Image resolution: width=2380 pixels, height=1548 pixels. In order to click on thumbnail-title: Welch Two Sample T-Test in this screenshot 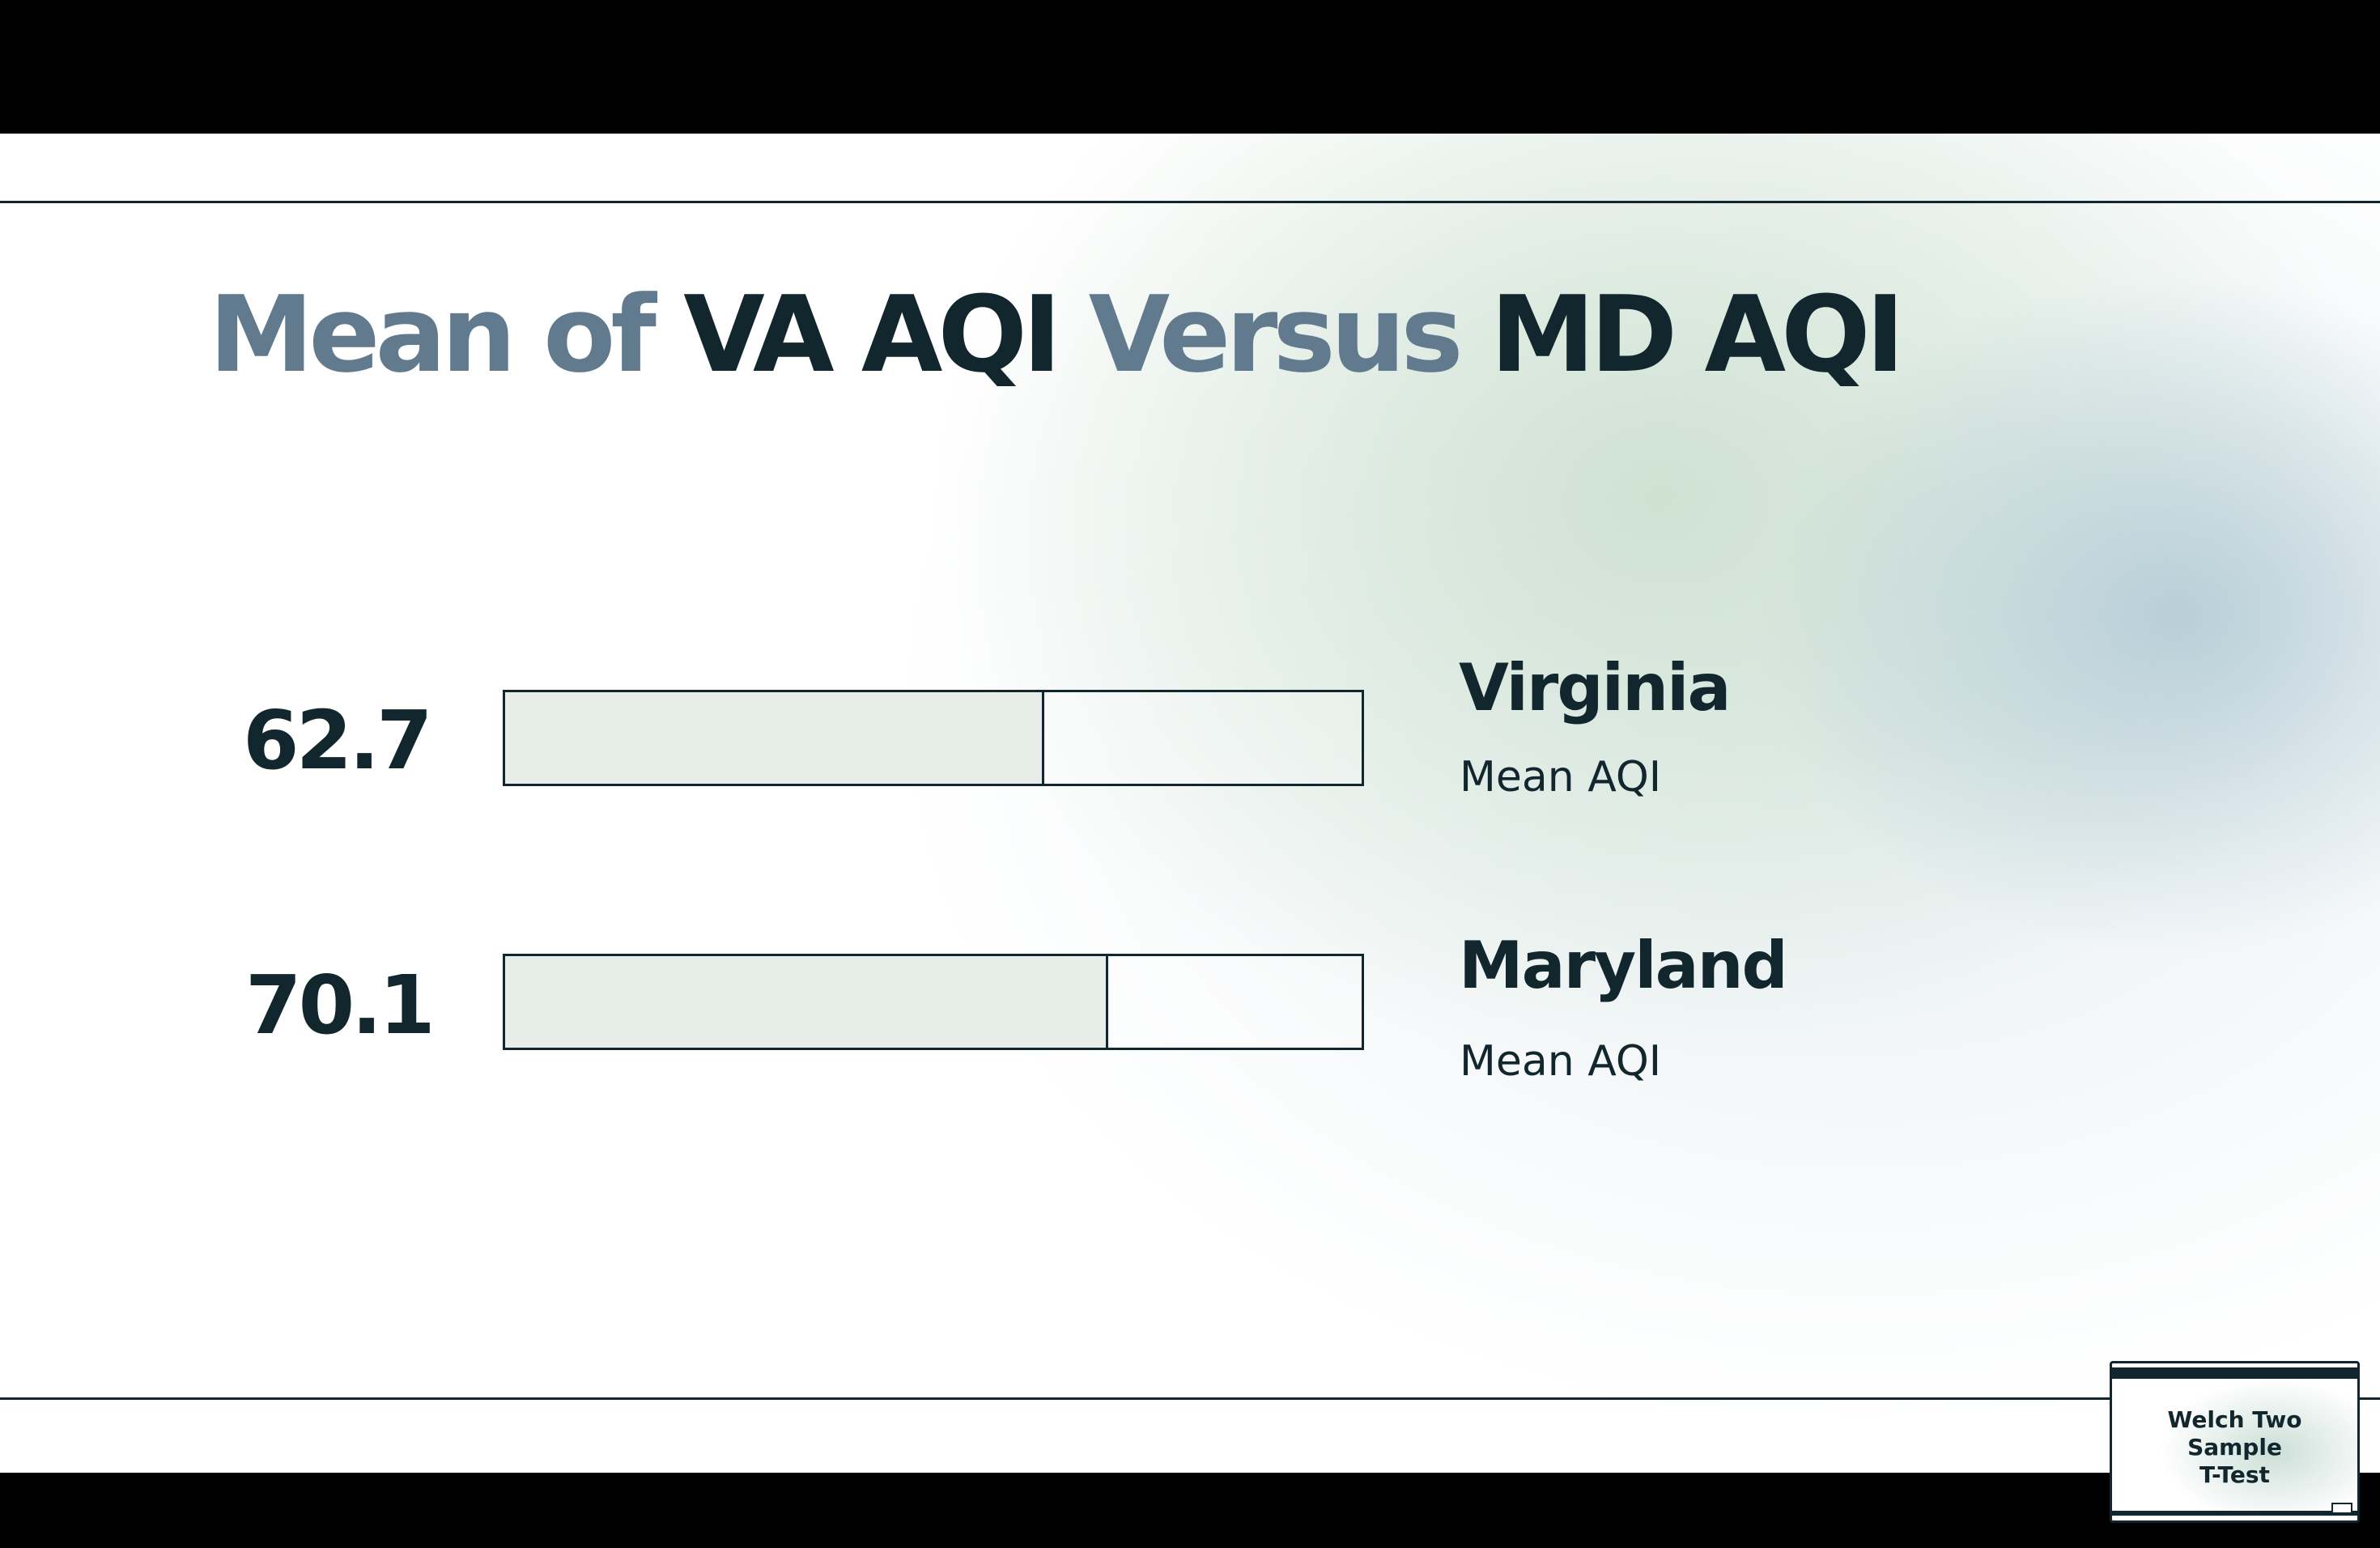, I will do `click(2234, 1447)`.